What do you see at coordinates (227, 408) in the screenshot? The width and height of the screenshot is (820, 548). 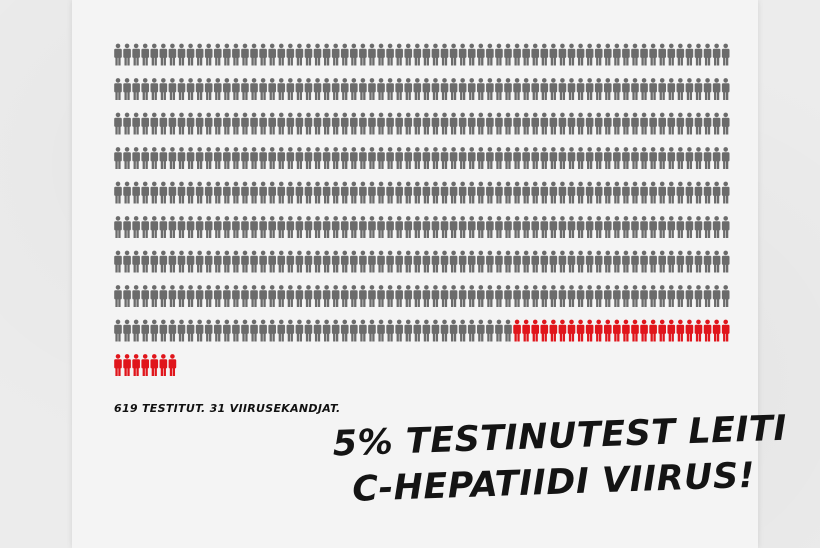 I see `caption: 619 TESTITUT. 31 VIIRUSEKANDJAT.` at bounding box center [227, 408].